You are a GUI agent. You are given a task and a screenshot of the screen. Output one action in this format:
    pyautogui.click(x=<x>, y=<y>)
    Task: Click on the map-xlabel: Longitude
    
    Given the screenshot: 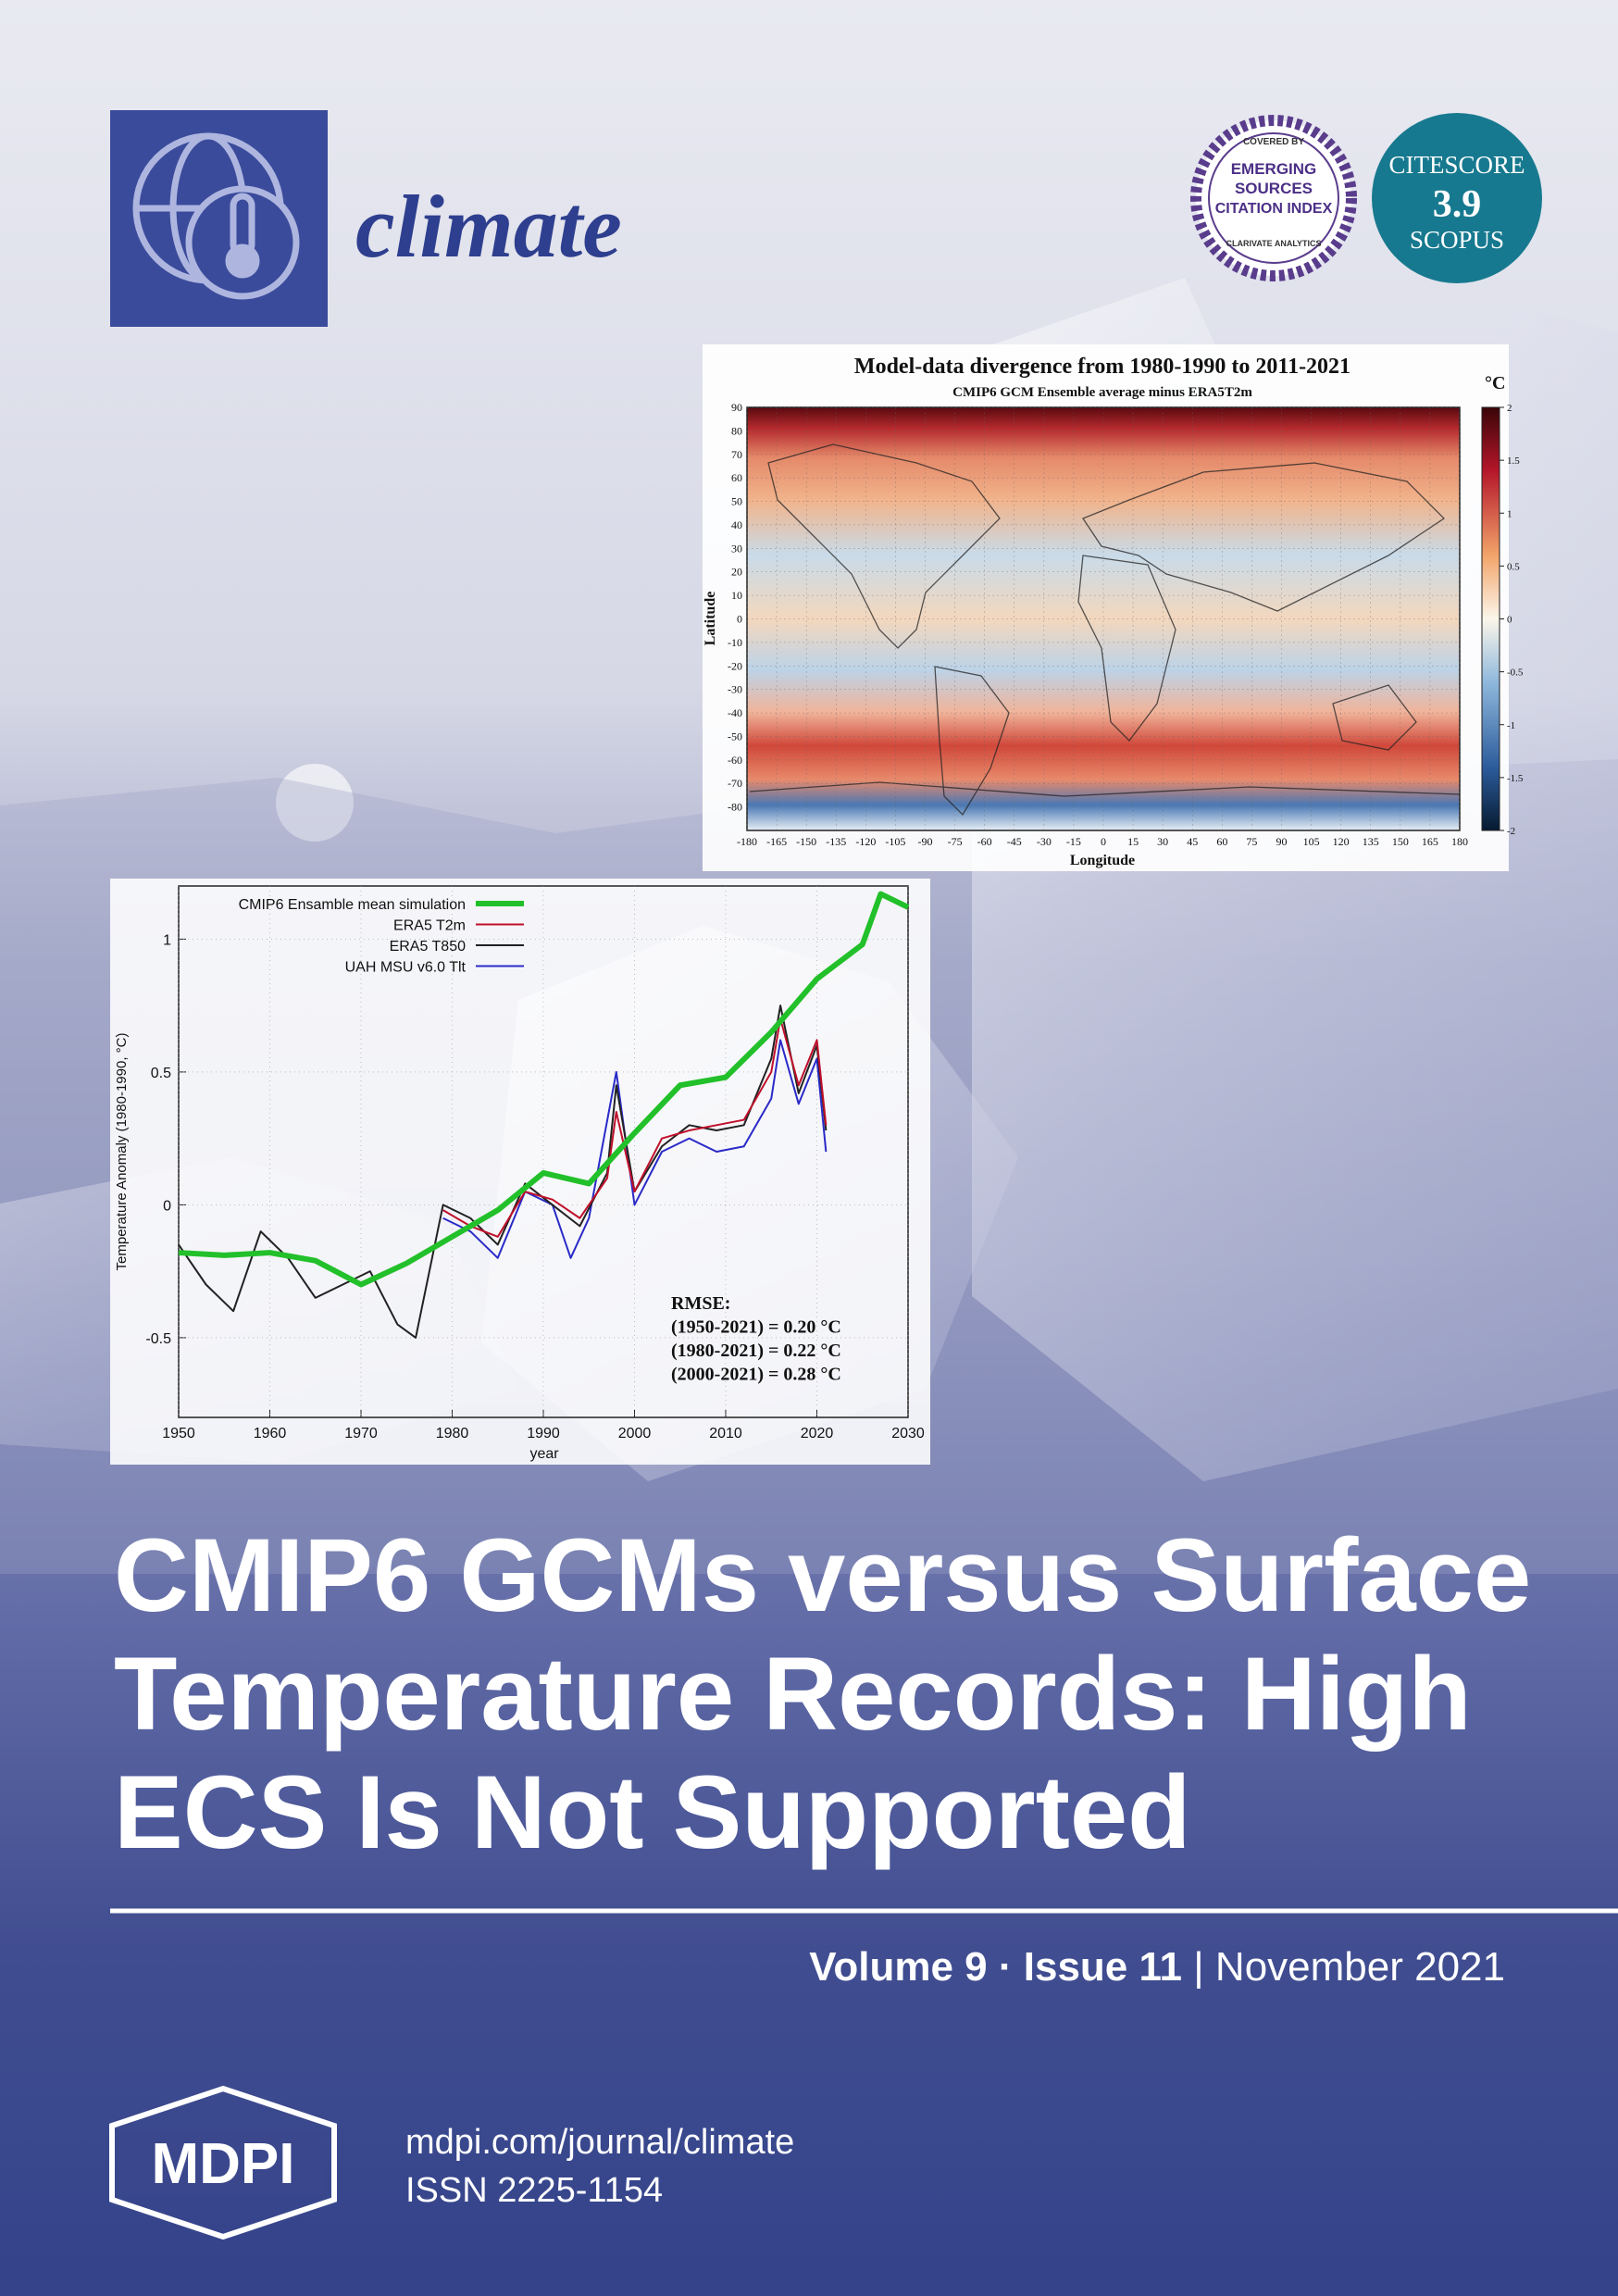 What is the action you would take?
    pyautogui.click(x=1102, y=860)
    